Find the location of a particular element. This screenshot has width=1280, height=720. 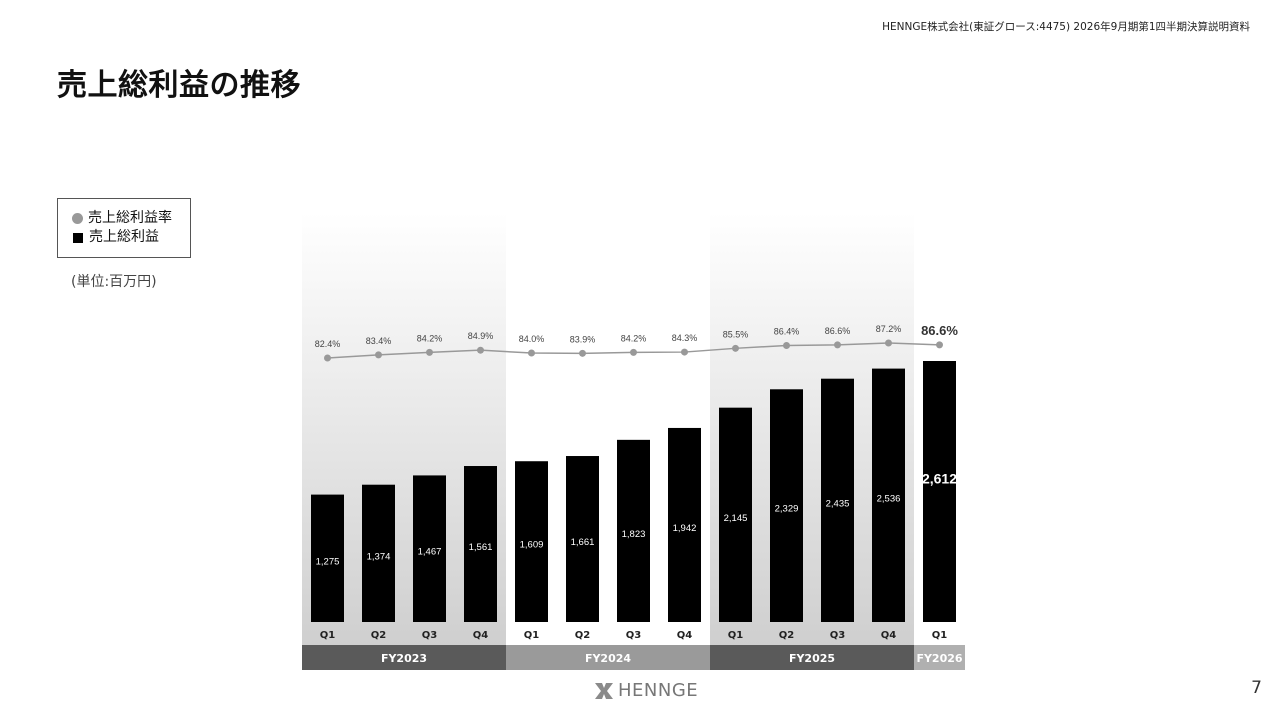

legend-label-profit: 売上総利益 is located at coordinates (124, 237).